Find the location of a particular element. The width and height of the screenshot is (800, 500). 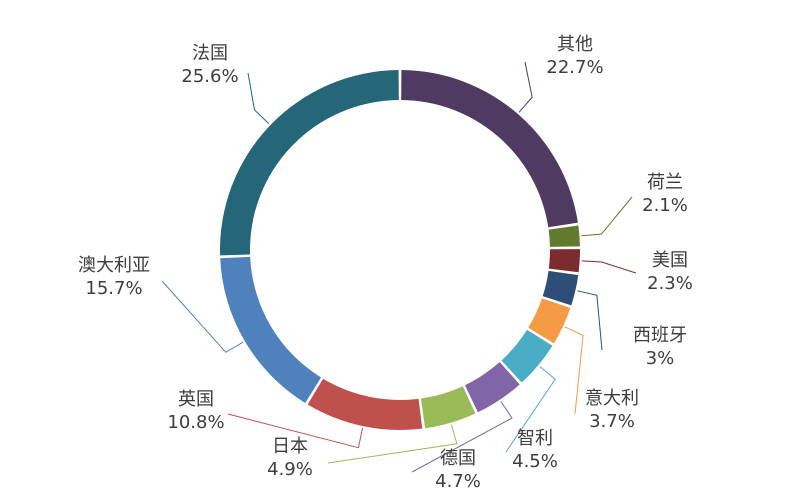

slice-label-value-9: 10.8% is located at coordinates (195, 422).